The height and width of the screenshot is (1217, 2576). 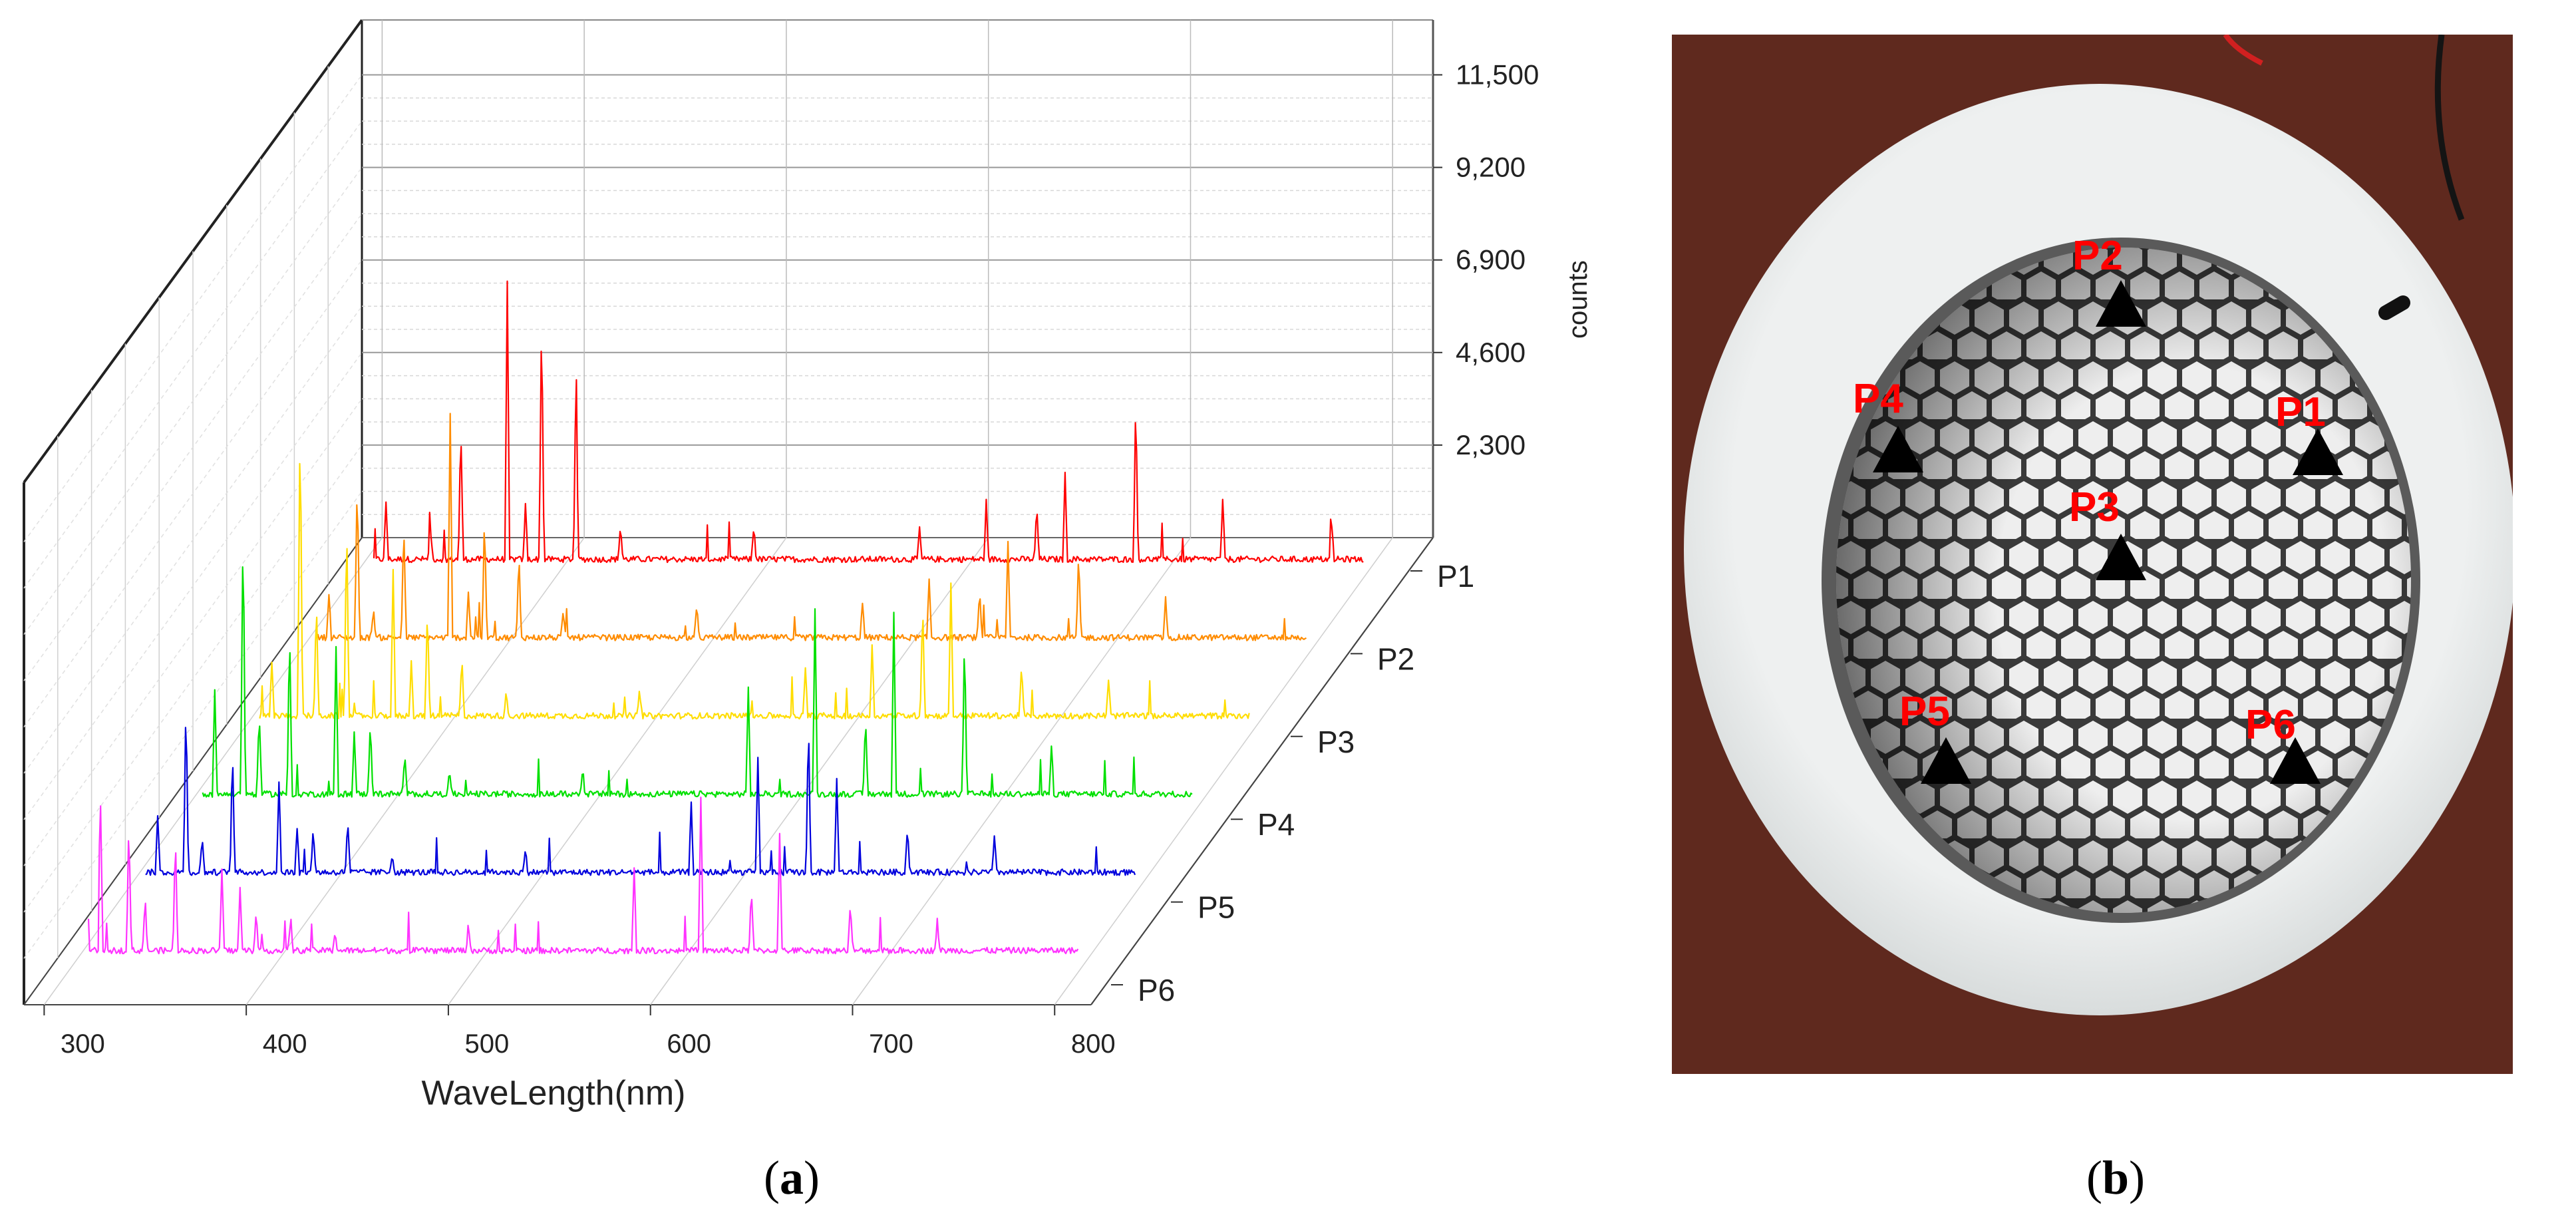 I want to click on wavelength-tick-label: 800, so click(x=1093, y=1044).